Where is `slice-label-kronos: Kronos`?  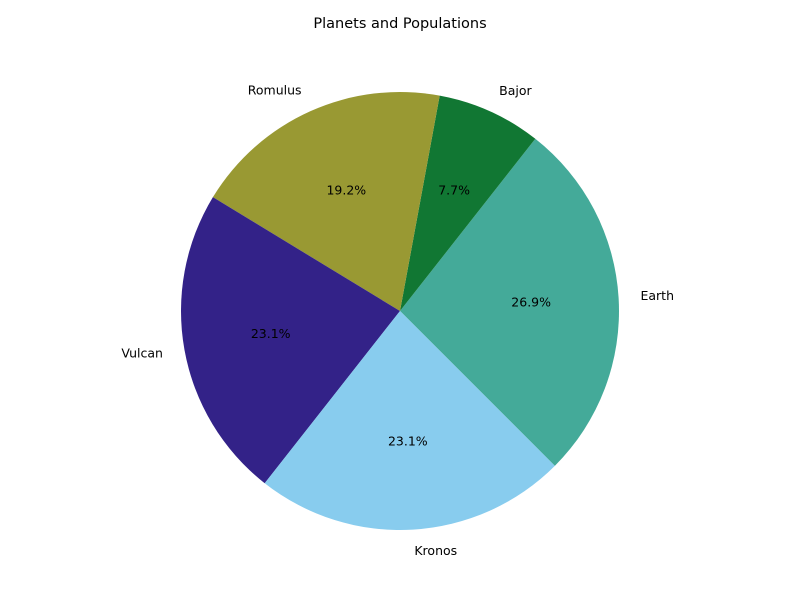 slice-label-kronos: Kronos is located at coordinates (435, 550).